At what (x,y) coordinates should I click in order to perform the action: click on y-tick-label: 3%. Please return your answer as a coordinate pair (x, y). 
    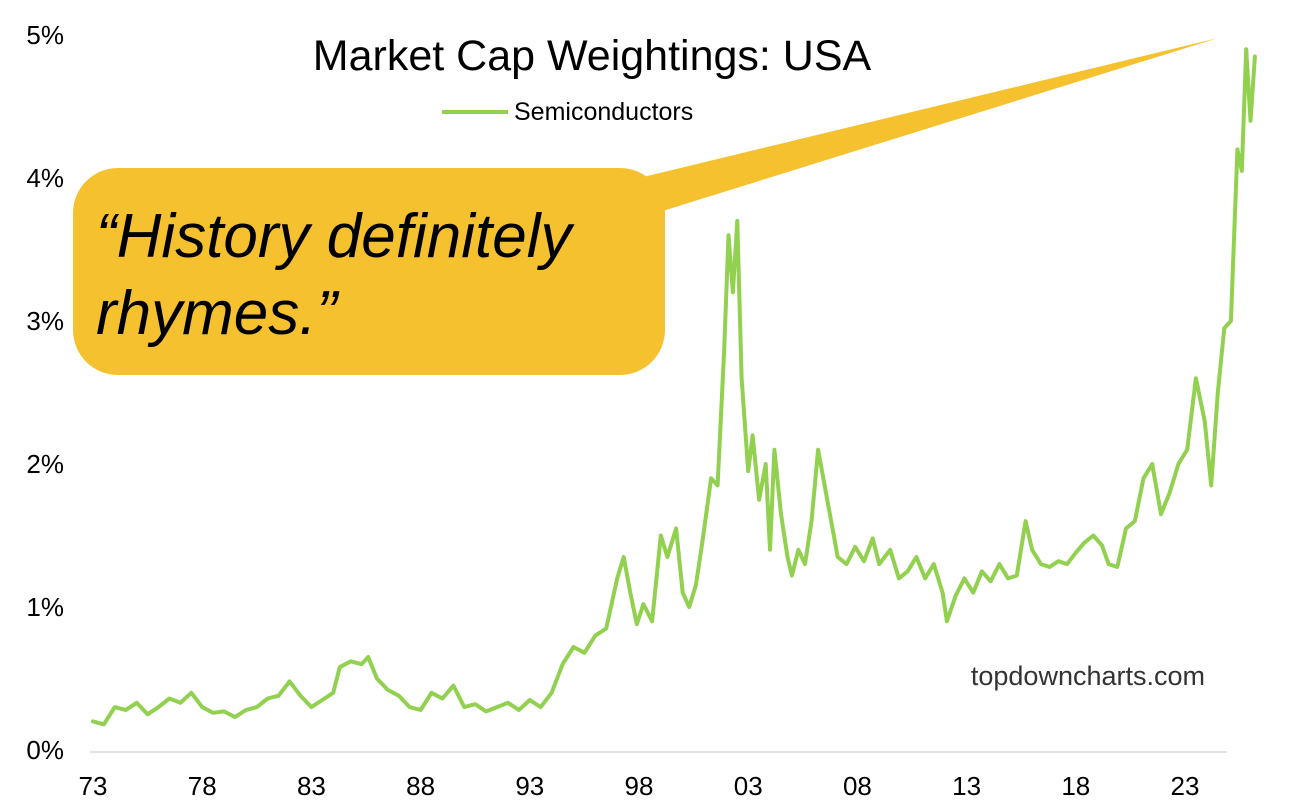
    Looking at the image, I should click on (45, 321).